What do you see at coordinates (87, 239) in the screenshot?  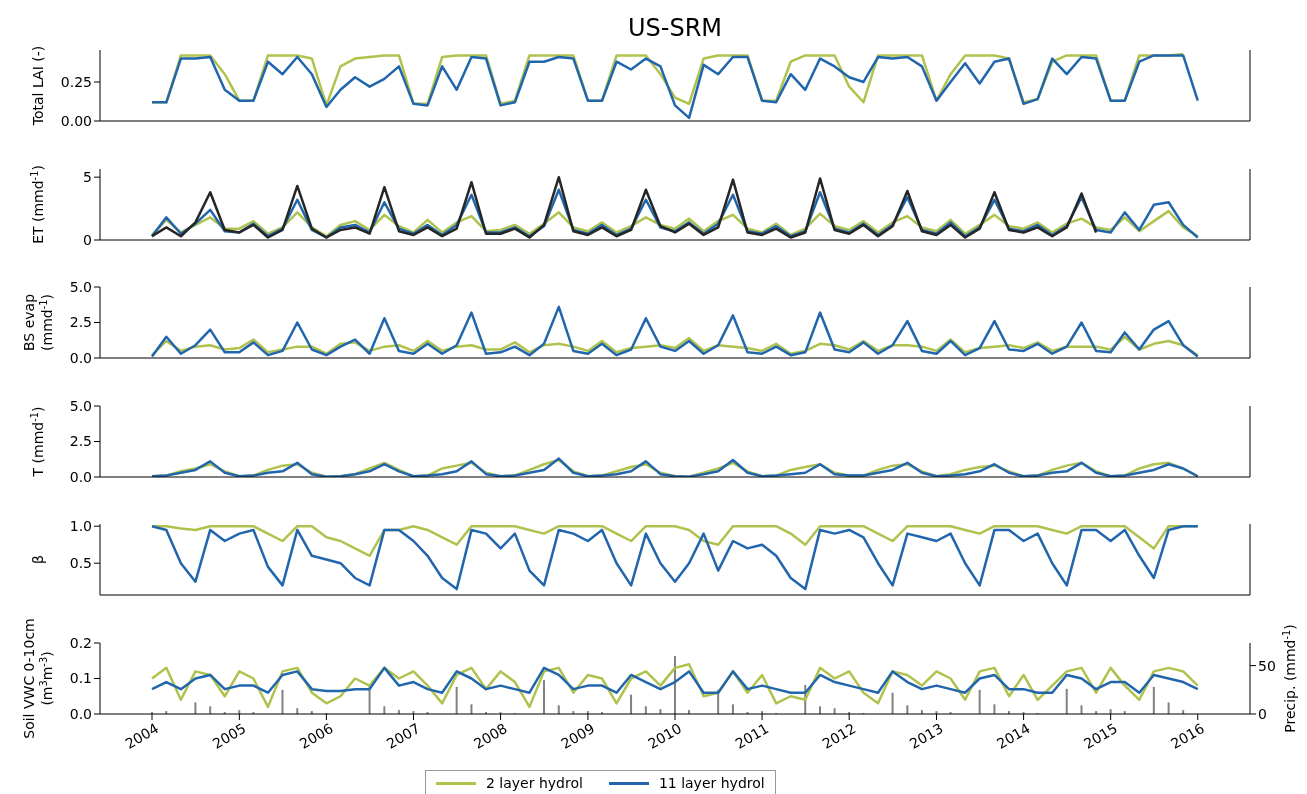 I see `y-tick-label: 0` at bounding box center [87, 239].